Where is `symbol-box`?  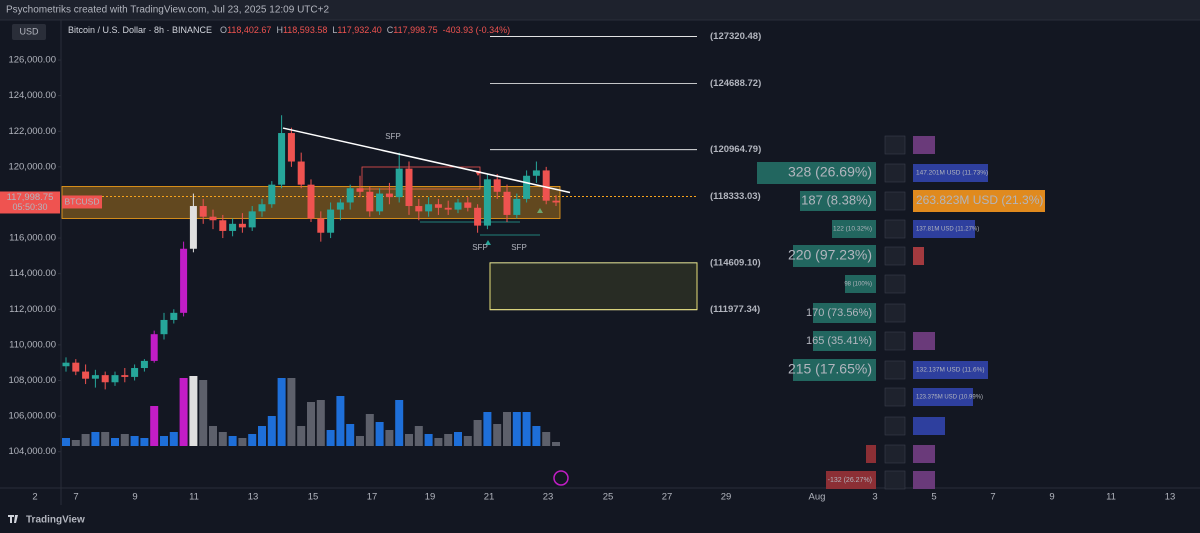 symbol-box is located at coordinates (82, 202).